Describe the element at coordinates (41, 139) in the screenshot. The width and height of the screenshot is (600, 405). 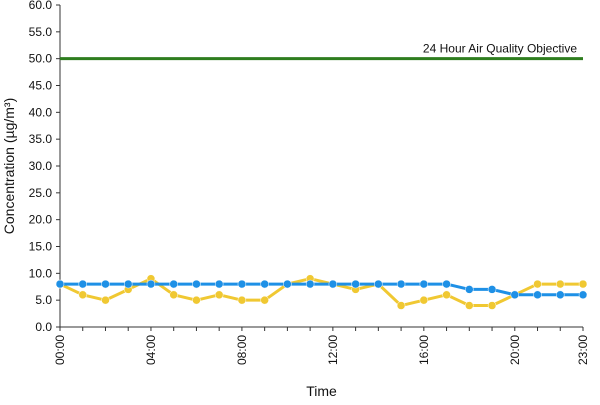
I see `y-tick-label: 35.0` at that location.